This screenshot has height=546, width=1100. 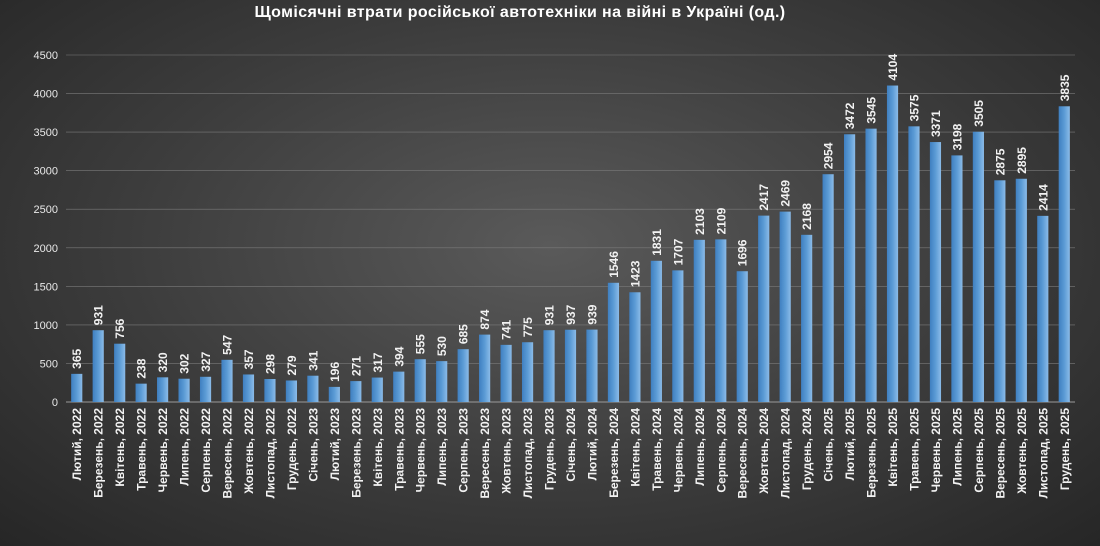 What do you see at coordinates (614, 453) in the screenshot?
I see `x-tick-label: Березень, 2024` at bounding box center [614, 453].